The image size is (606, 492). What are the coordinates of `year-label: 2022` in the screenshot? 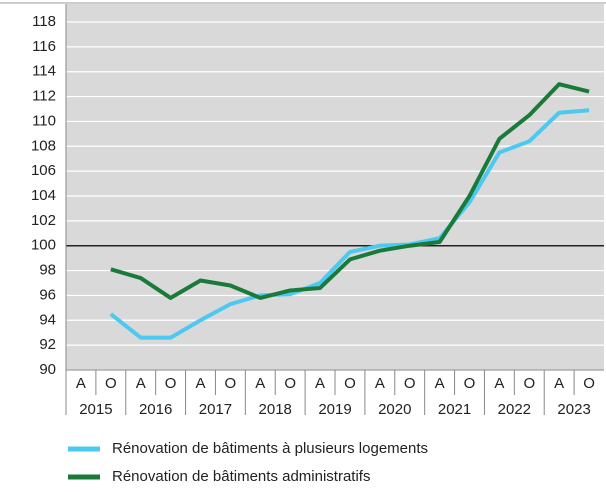 It's located at (514, 409).